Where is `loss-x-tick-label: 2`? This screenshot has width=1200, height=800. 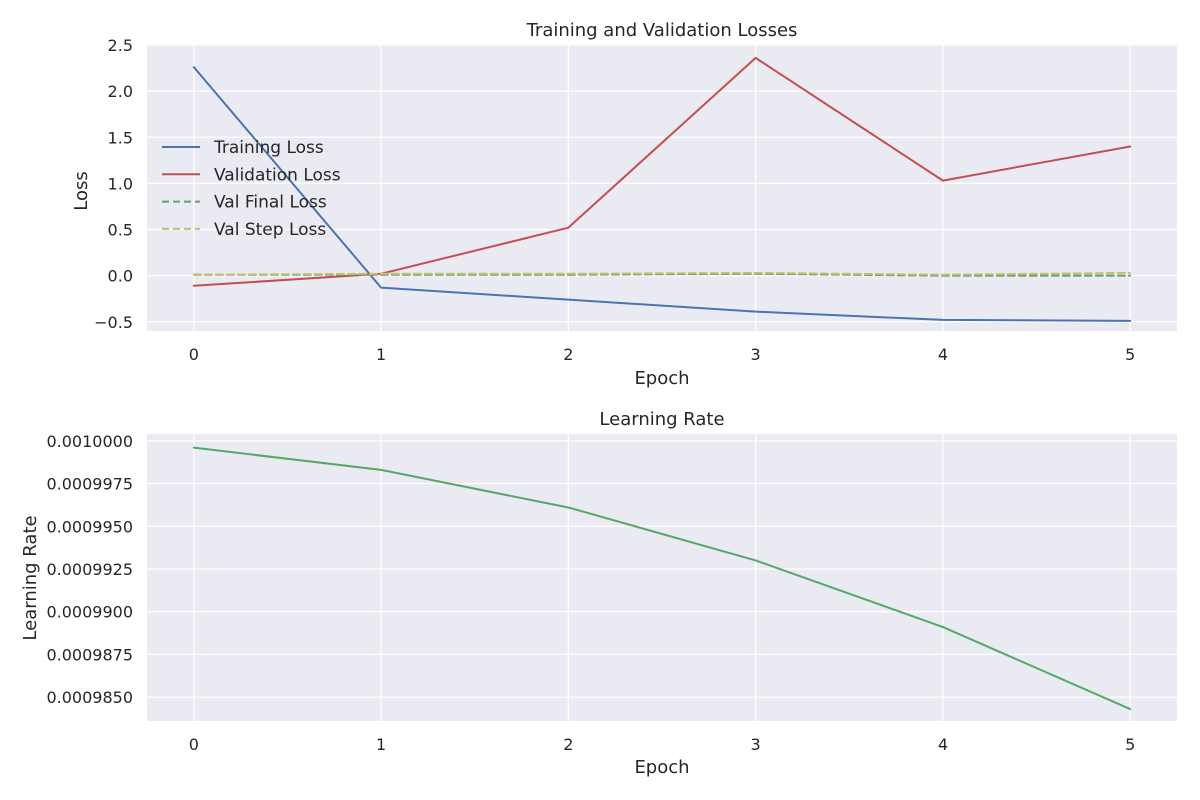 loss-x-tick-label: 2 is located at coordinates (568, 354).